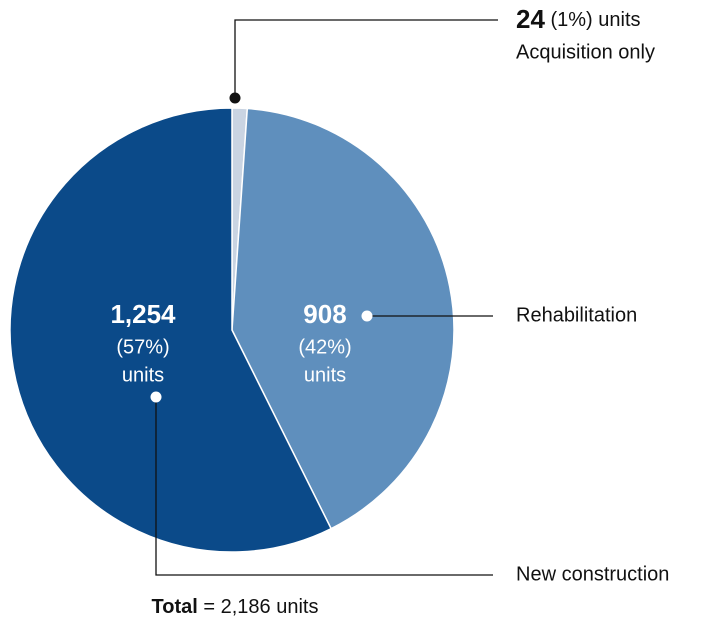 The height and width of the screenshot is (623, 702). Describe the element at coordinates (324, 347) in the screenshot. I see `percent-label: (42%)` at that location.